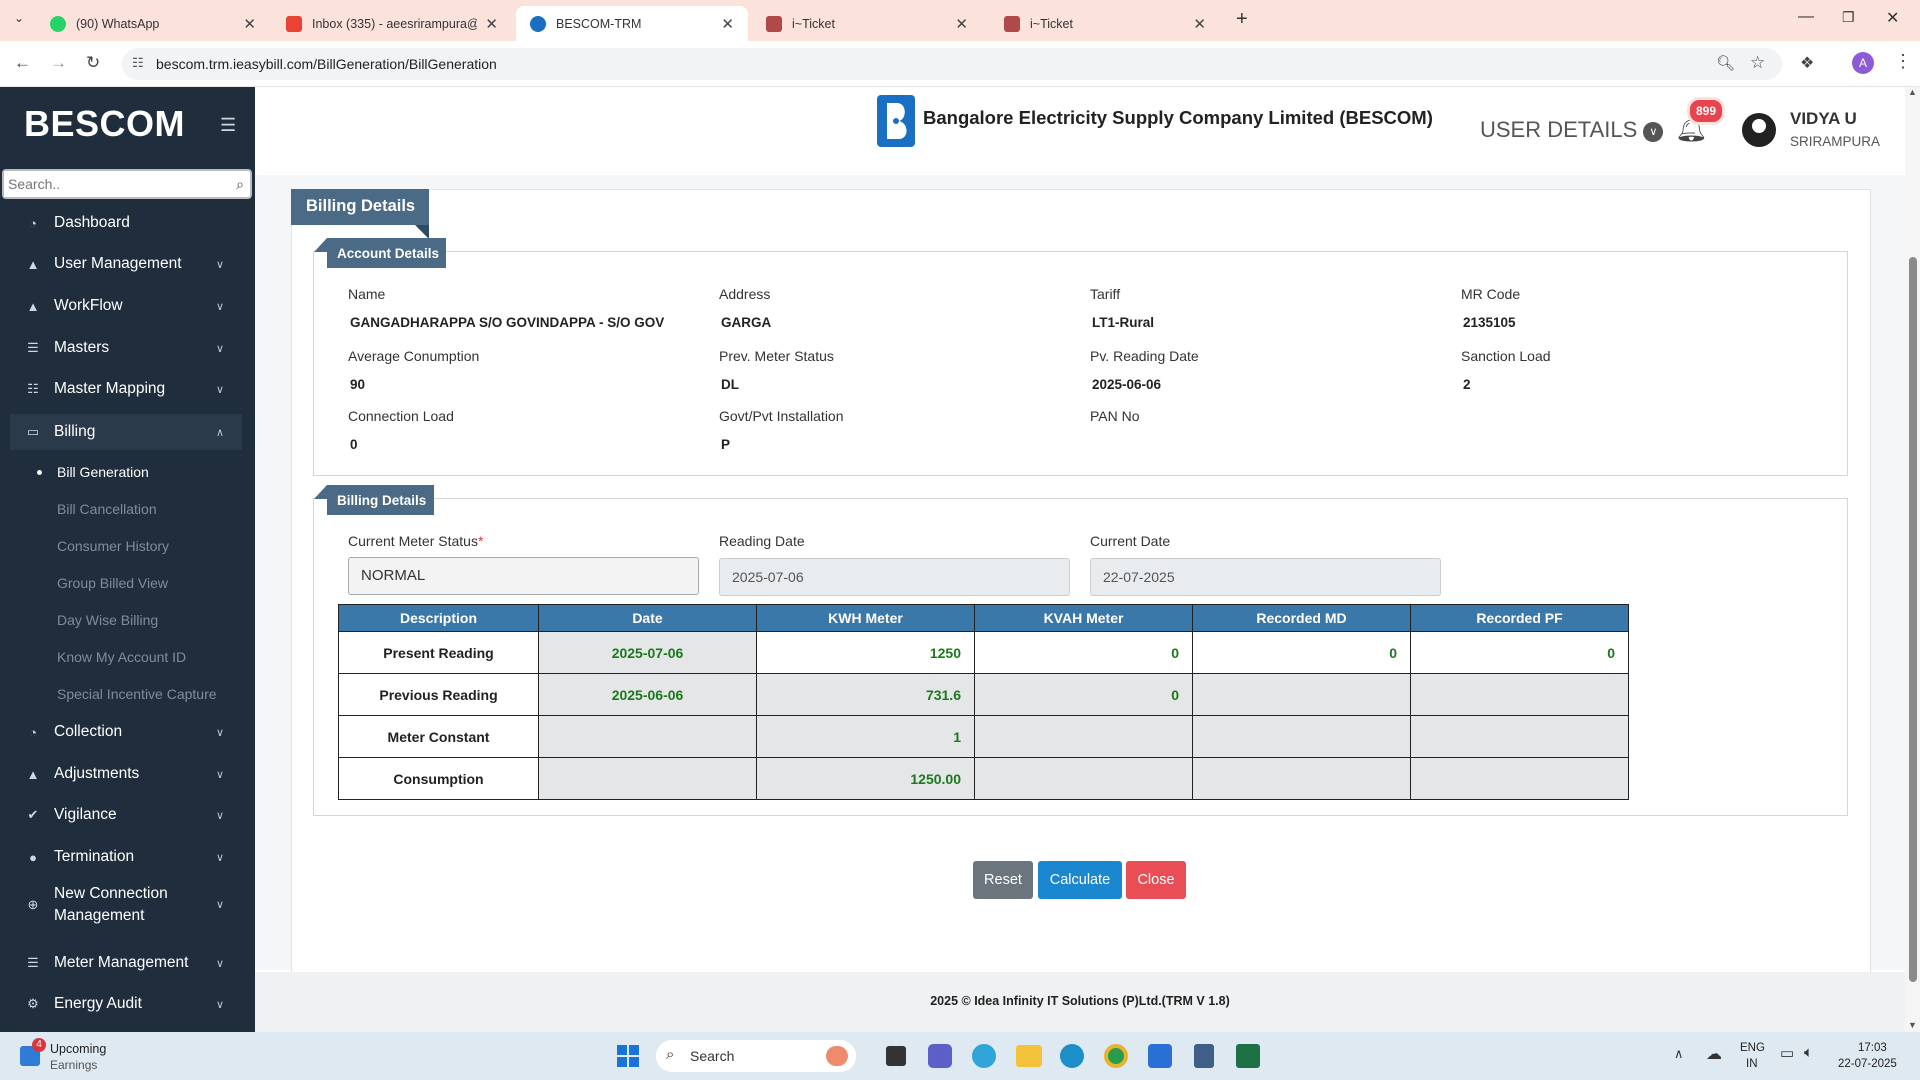 This screenshot has height=1080, width=1920. Describe the element at coordinates (1872, 1048) in the screenshot. I see `clock-time: 17:03` at that location.